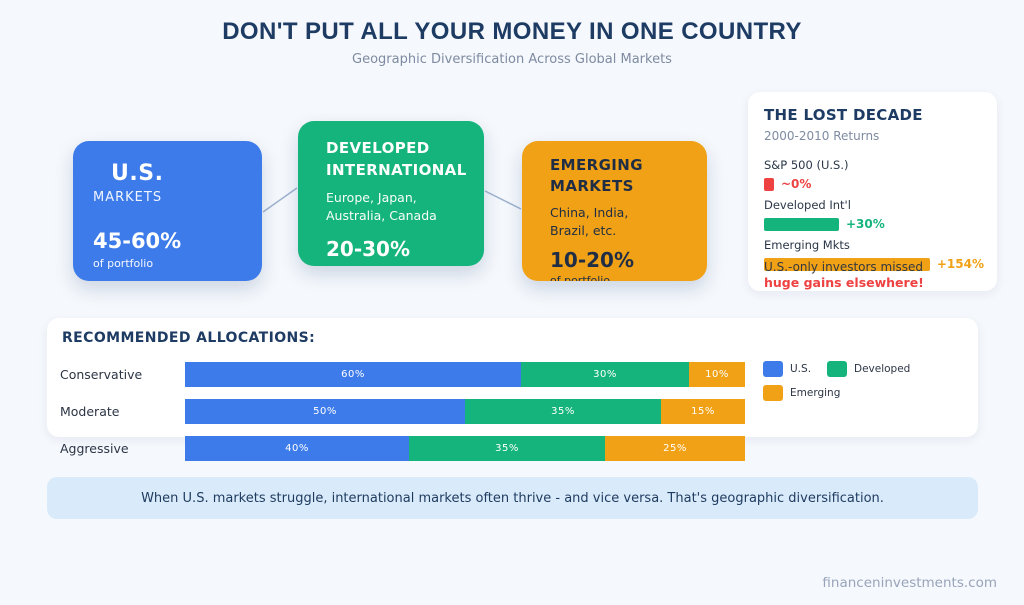 The image size is (1024, 605). I want to click on lost-decade-bar-label: S&P 500 (U.S.), so click(806, 165).